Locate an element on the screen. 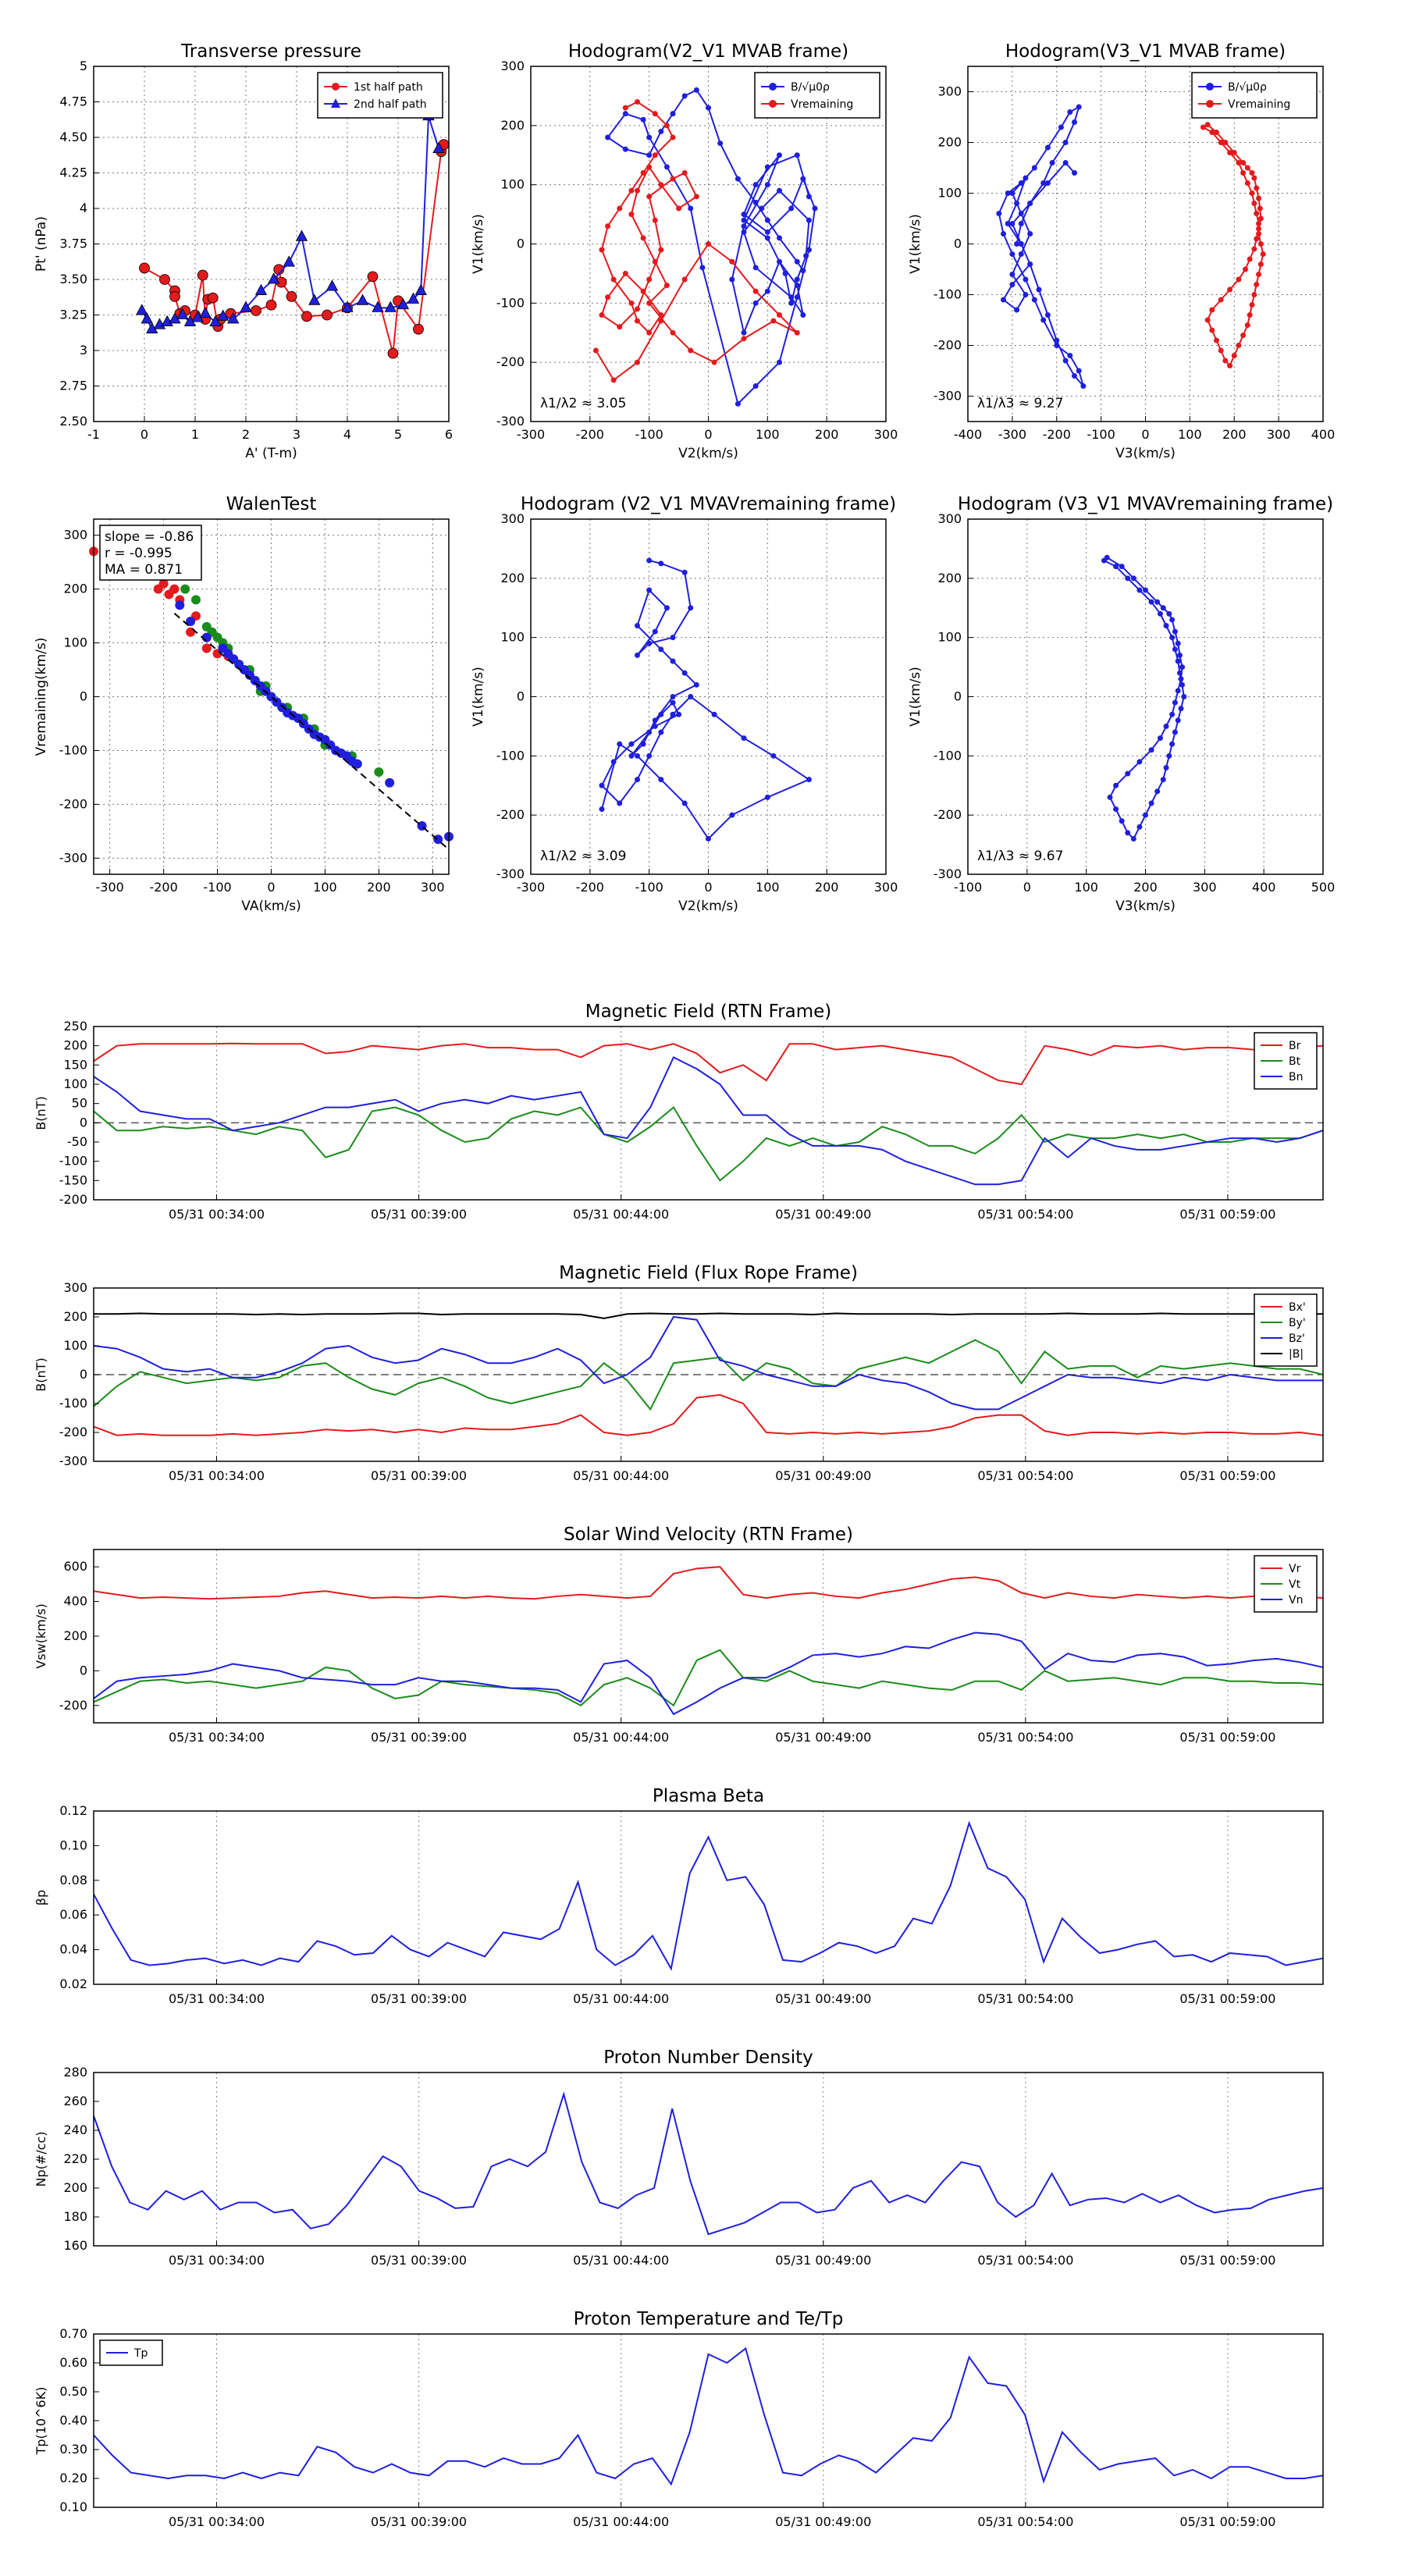  y-tick-label: -100 is located at coordinates (73, 749).